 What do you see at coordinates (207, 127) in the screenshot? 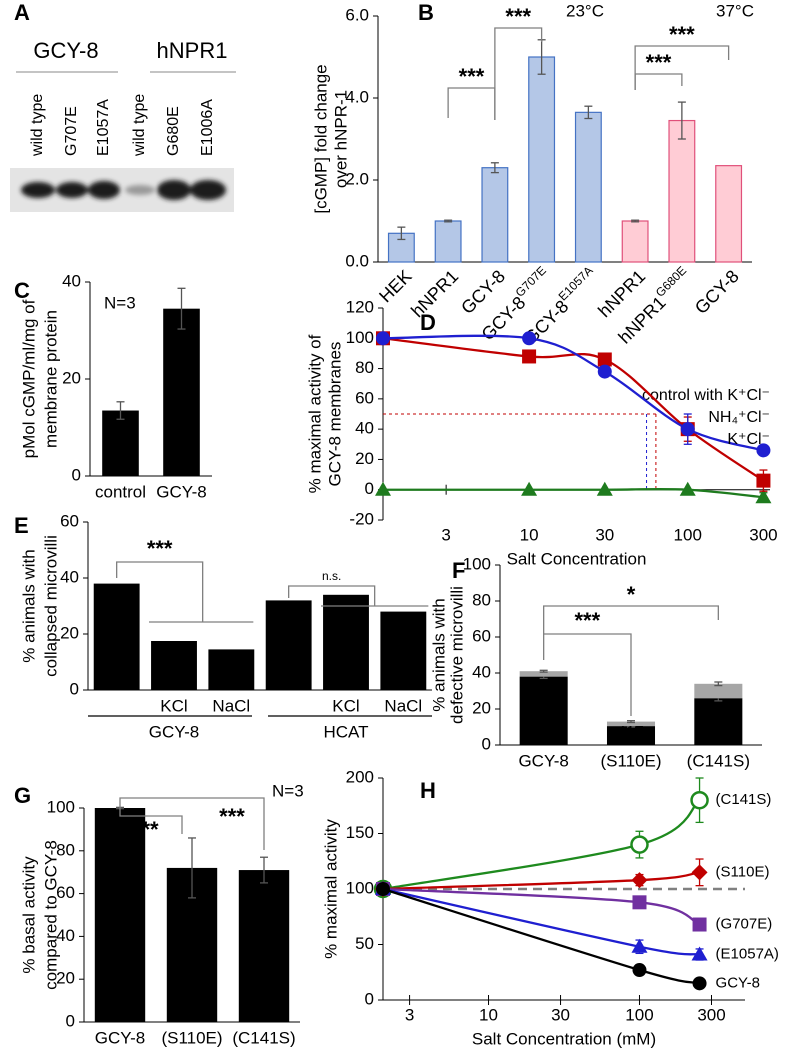
I see `lane-label: E1006A` at bounding box center [207, 127].